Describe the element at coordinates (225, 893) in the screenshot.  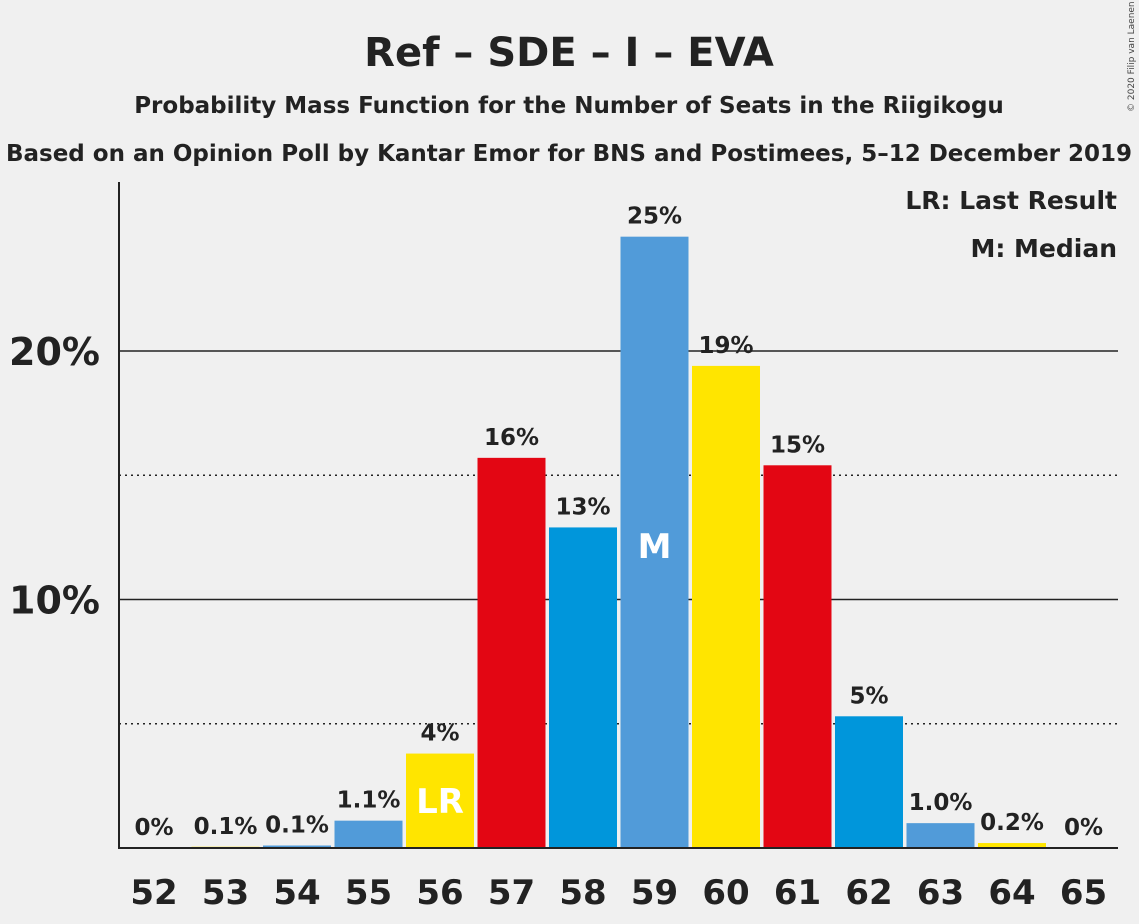
I see `x-tick-label: 53` at that location.